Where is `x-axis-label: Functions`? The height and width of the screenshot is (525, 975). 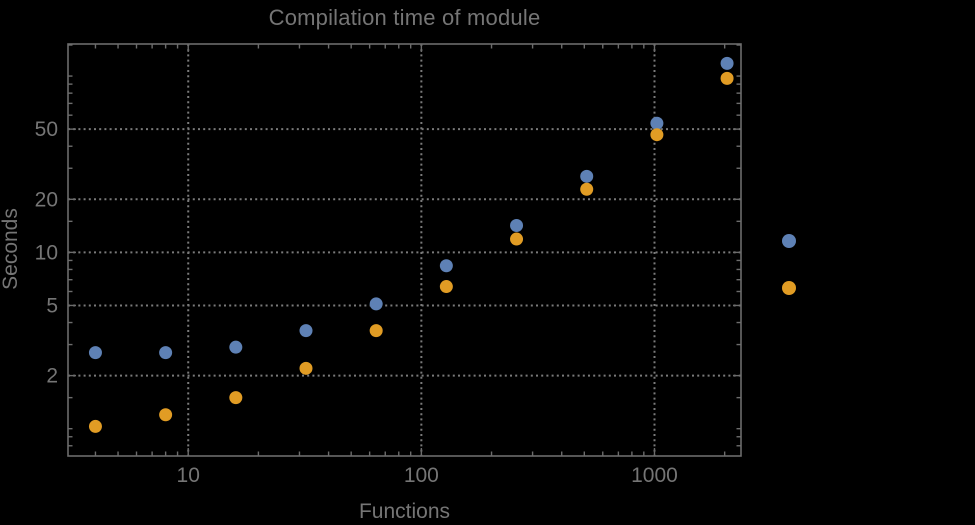 x-axis-label: Functions is located at coordinates (404, 511).